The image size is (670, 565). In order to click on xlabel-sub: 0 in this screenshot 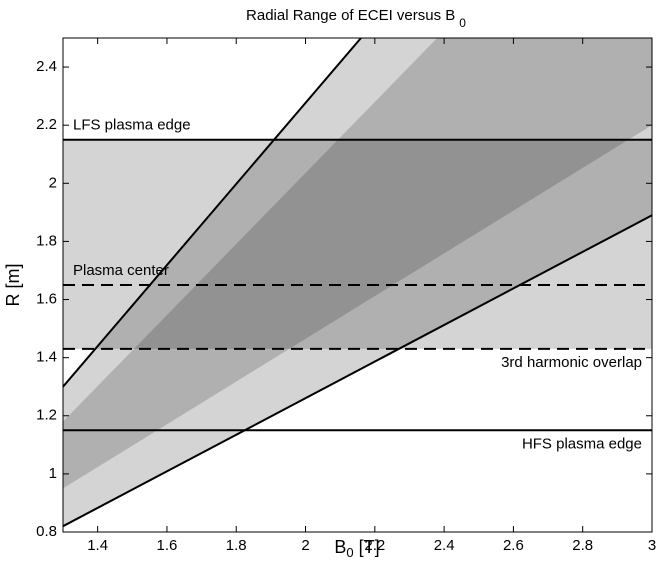, I will do `click(349, 552)`.